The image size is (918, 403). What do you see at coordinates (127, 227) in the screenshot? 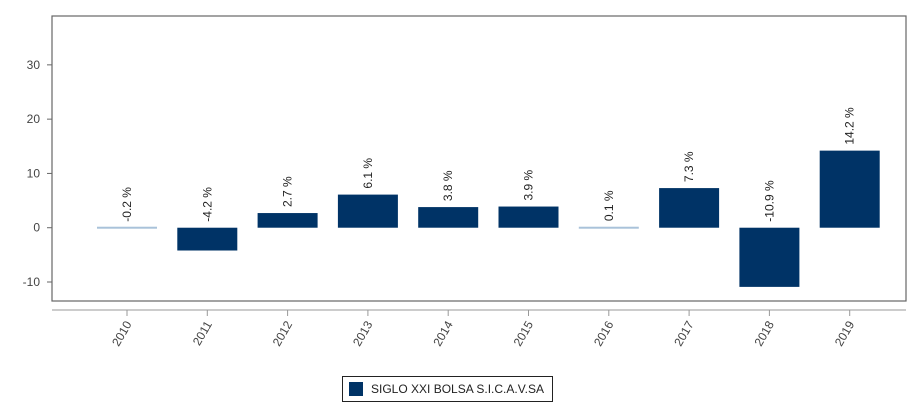
I see `bar-2010` at bounding box center [127, 227].